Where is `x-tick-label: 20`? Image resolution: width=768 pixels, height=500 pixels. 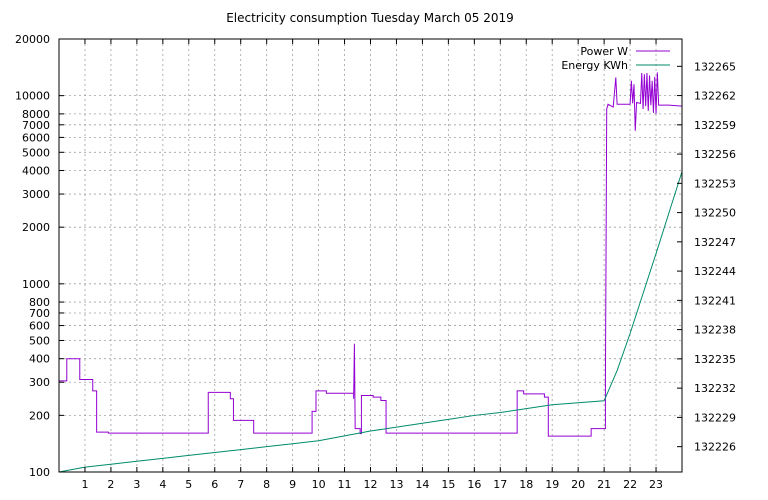 x-tick-label: 20 is located at coordinates (578, 484).